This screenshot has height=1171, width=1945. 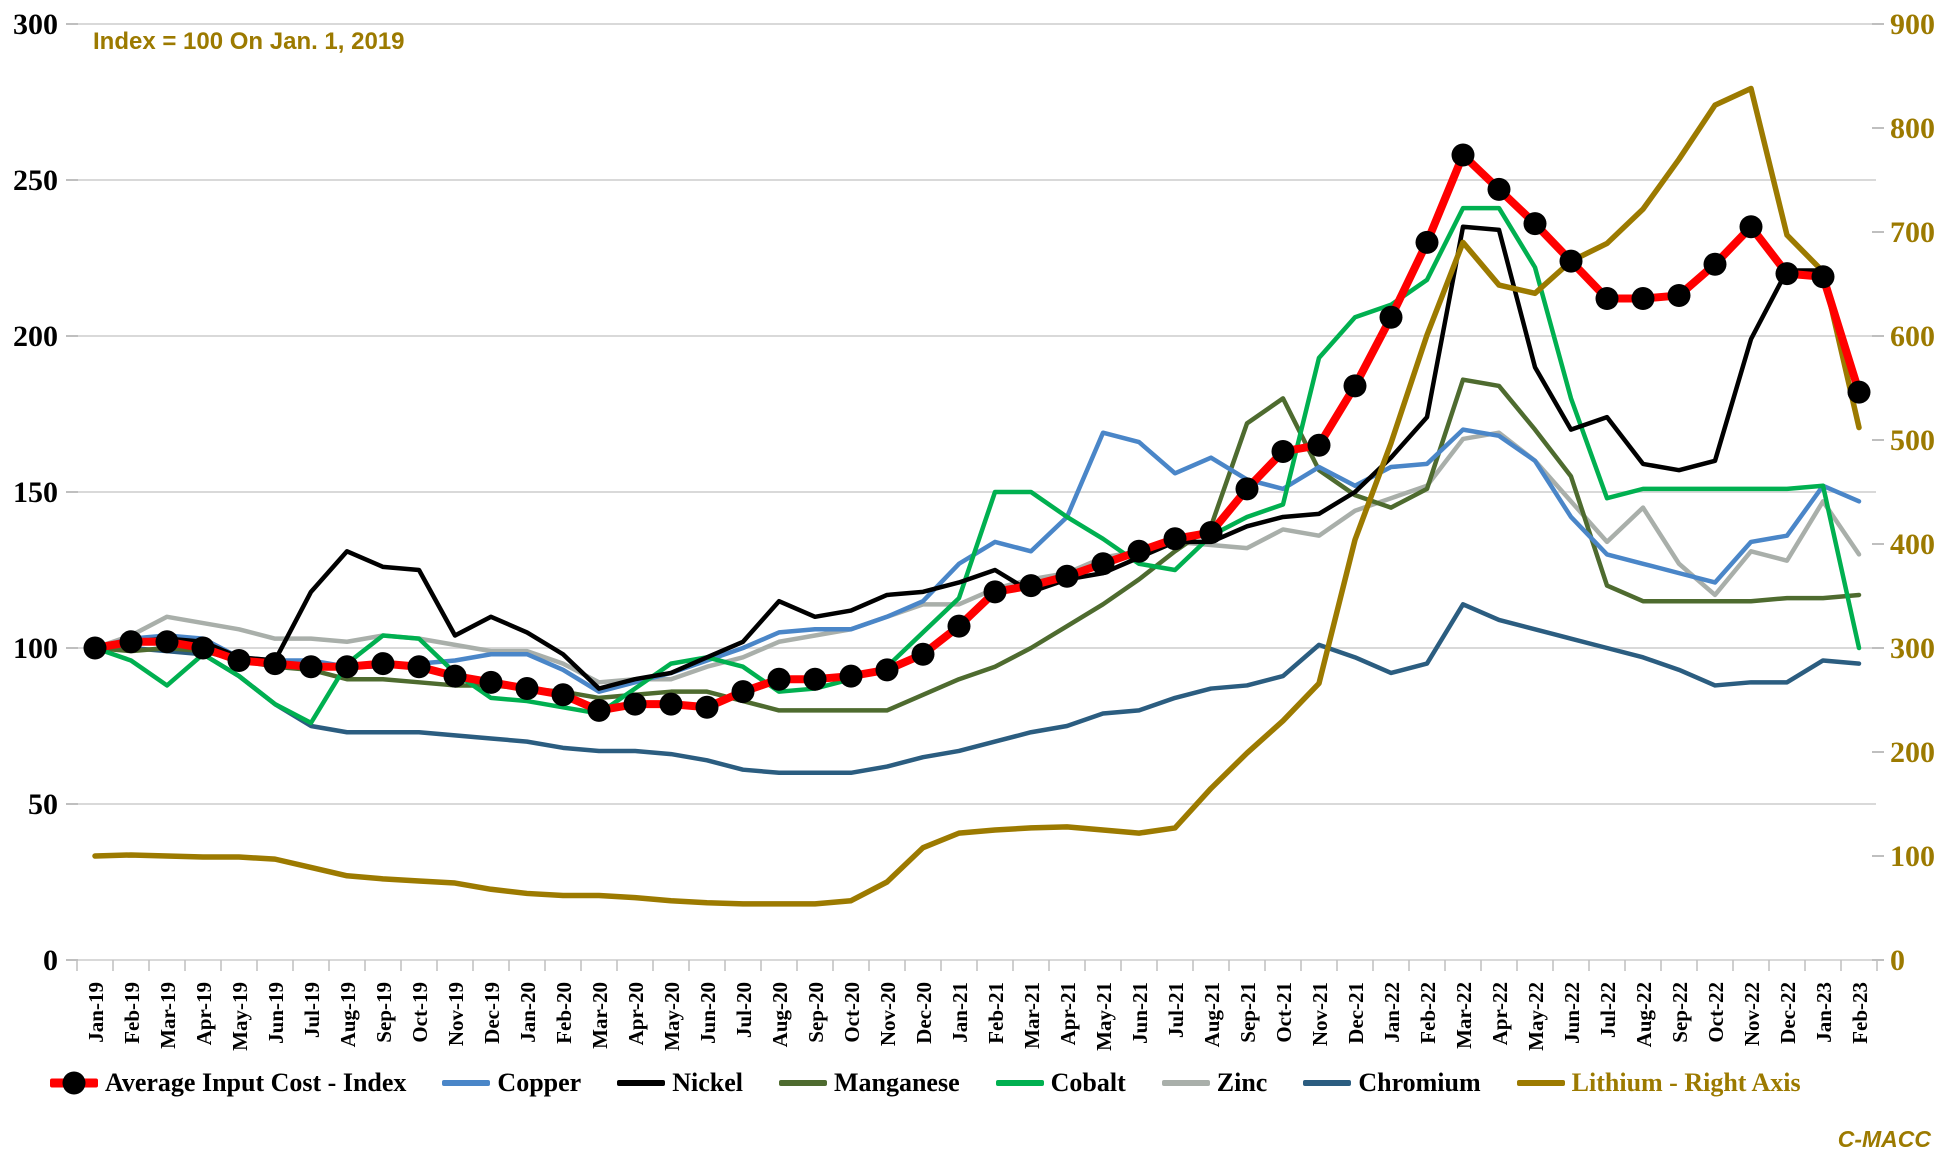 I want to click on right-axis-label: 500, so click(x=1912, y=440).